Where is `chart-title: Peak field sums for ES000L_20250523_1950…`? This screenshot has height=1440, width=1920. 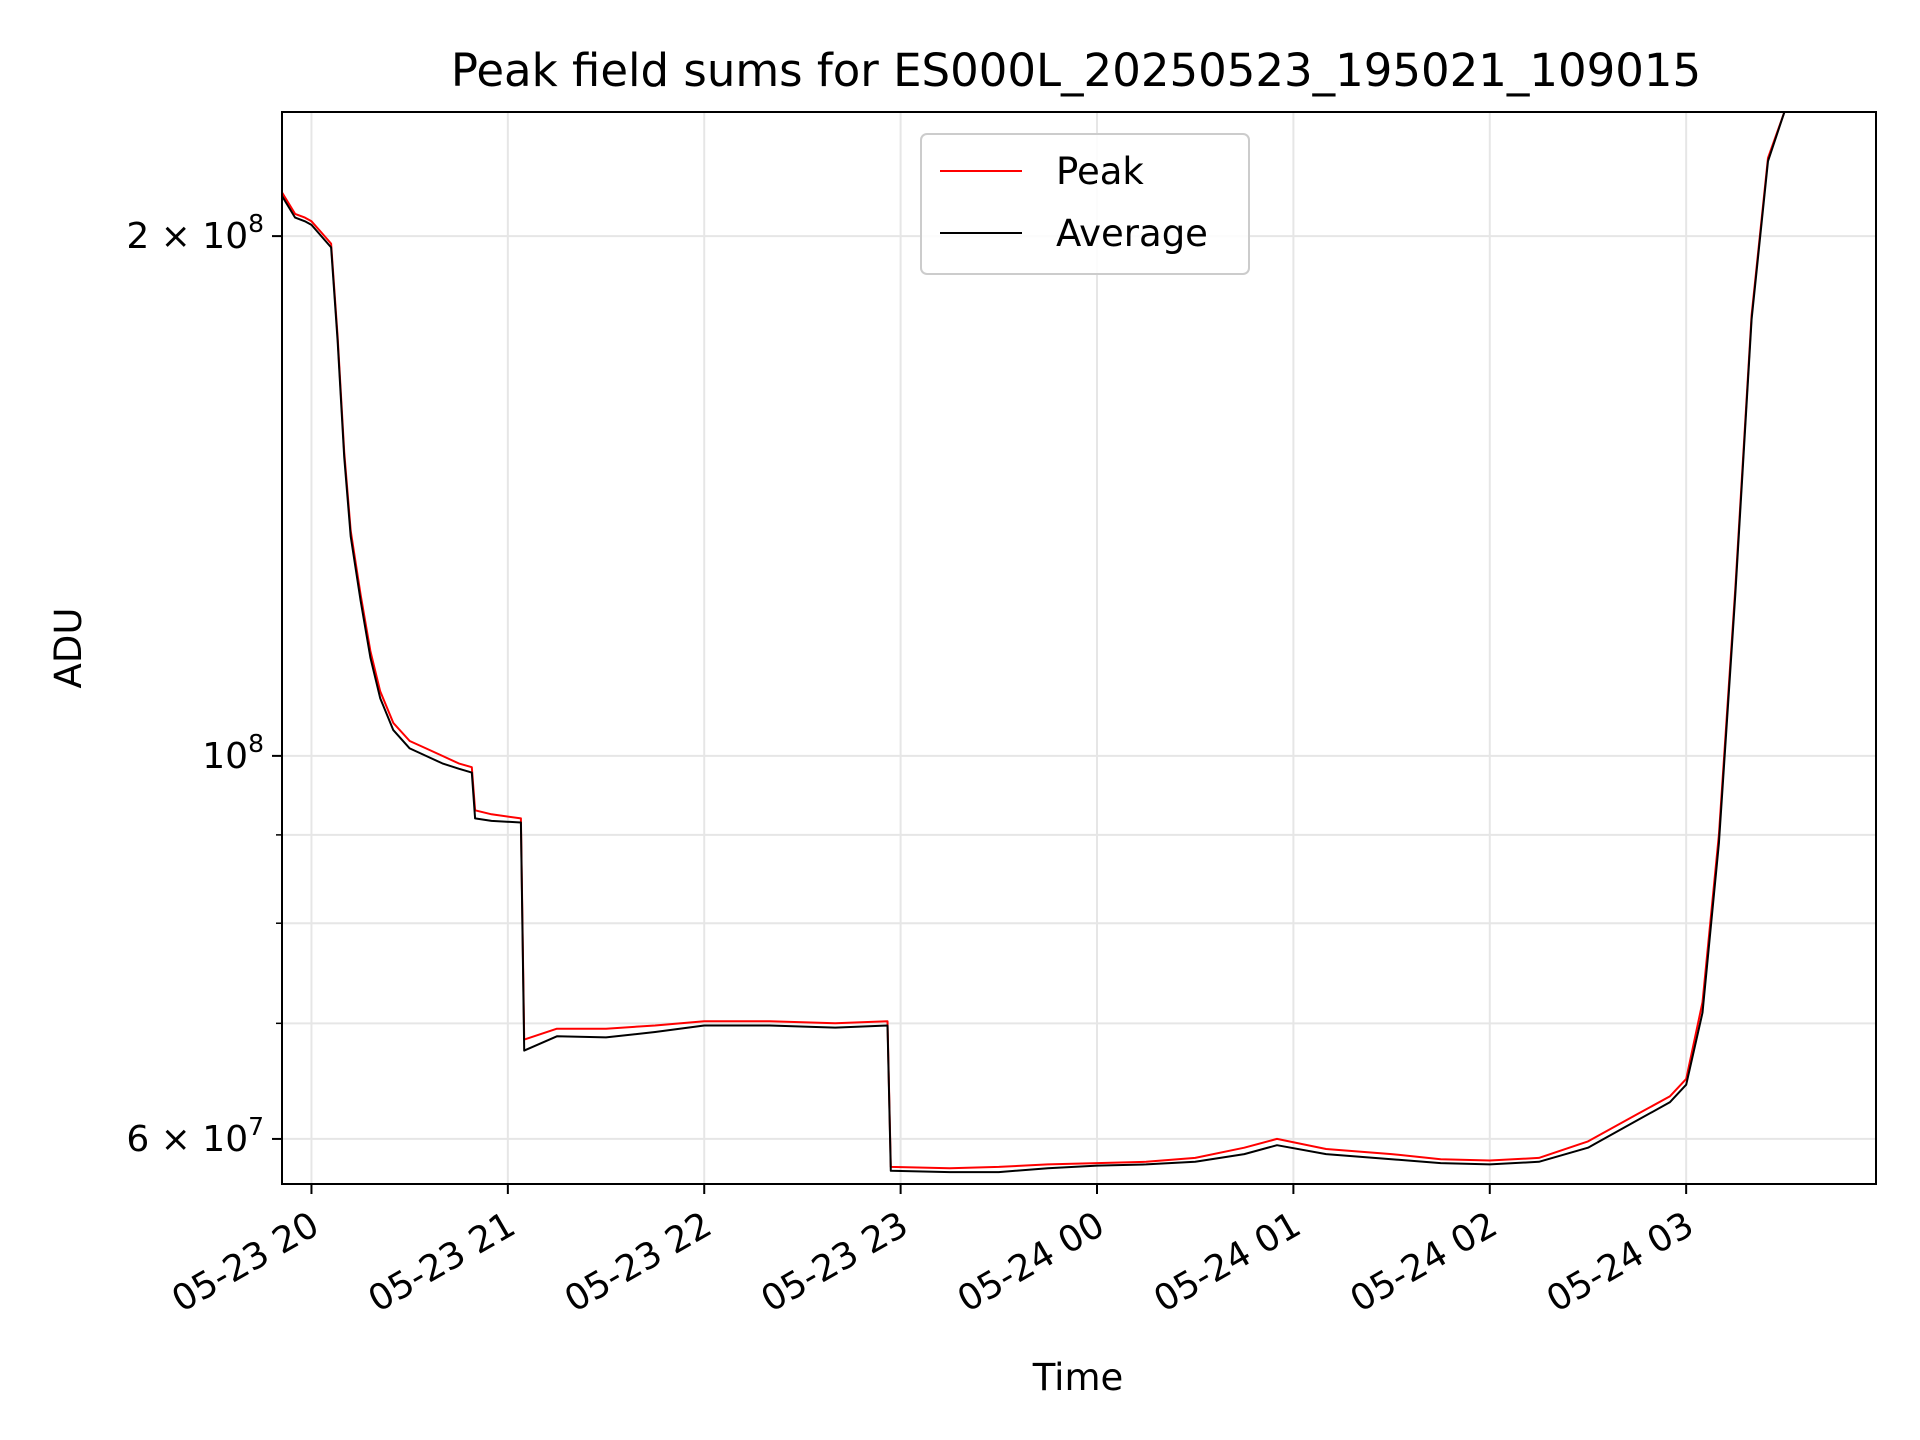
chart-title: Peak field sums for ES000L_20250523_1950… is located at coordinates (1076, 70).